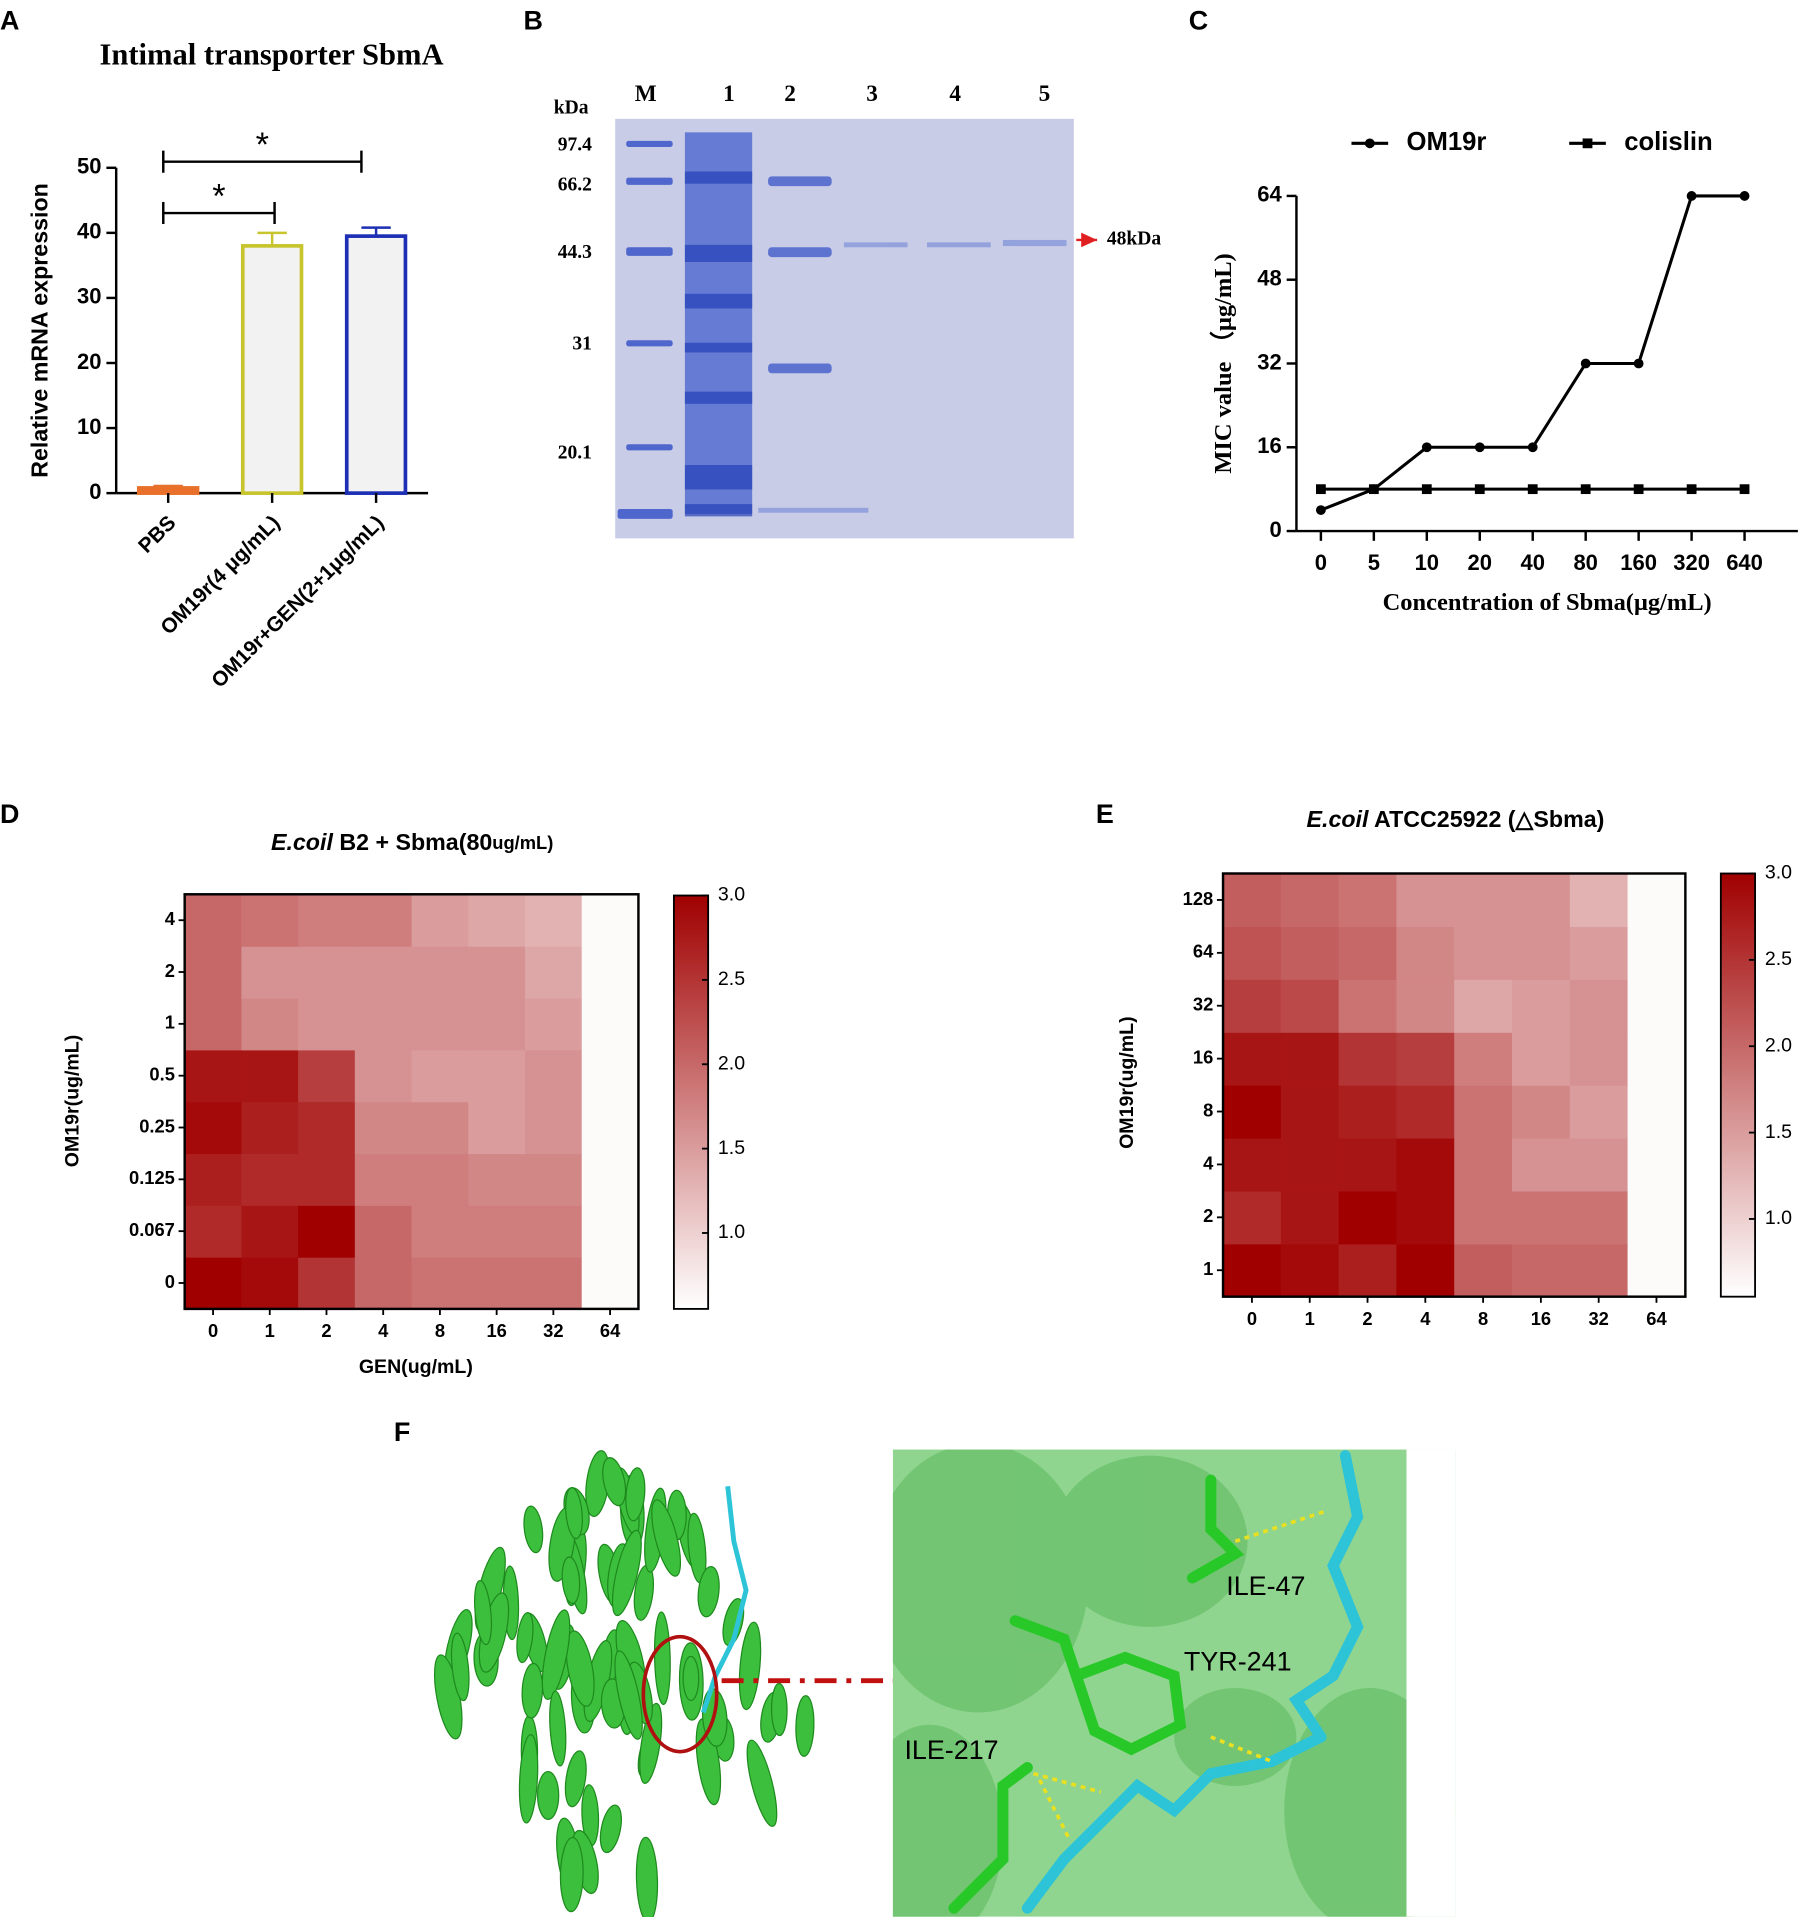 Image resolution: width=1804 pixels, height=1917 pixels. What do you see at coordinates (89, 166) in the screenshot?
I see `y-tick-label: 50` at bounding box center [89, 166].